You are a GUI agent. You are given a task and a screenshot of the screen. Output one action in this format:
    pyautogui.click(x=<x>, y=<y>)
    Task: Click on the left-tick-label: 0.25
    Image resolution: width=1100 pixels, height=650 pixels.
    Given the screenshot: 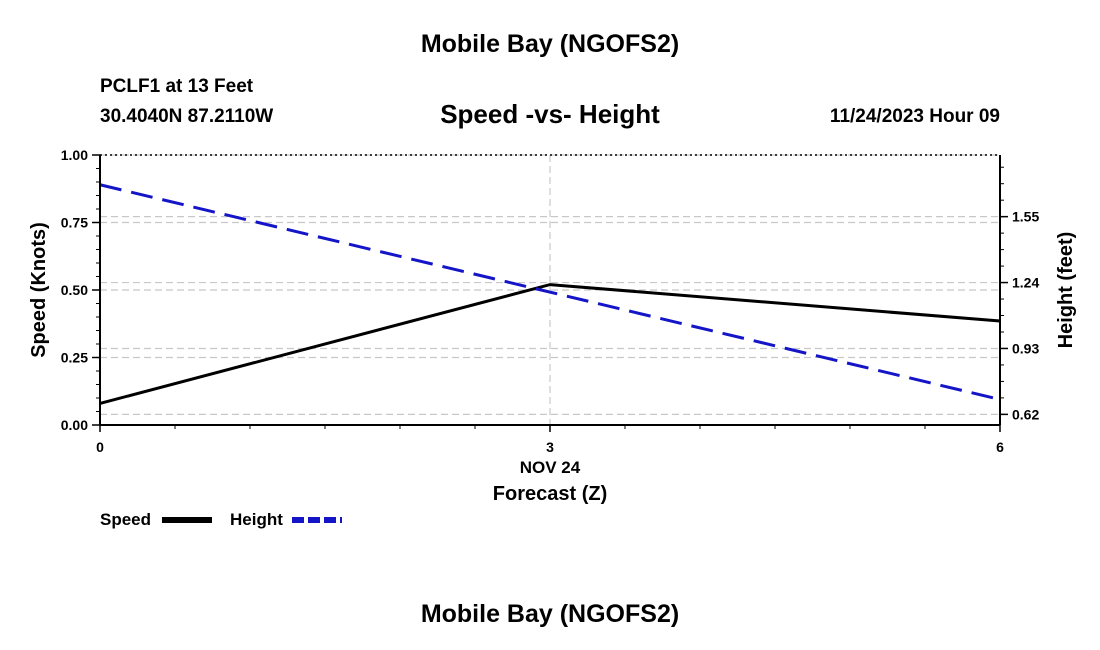 What is the action you would take?
    pyautogui.click(x=74, y=358)
    